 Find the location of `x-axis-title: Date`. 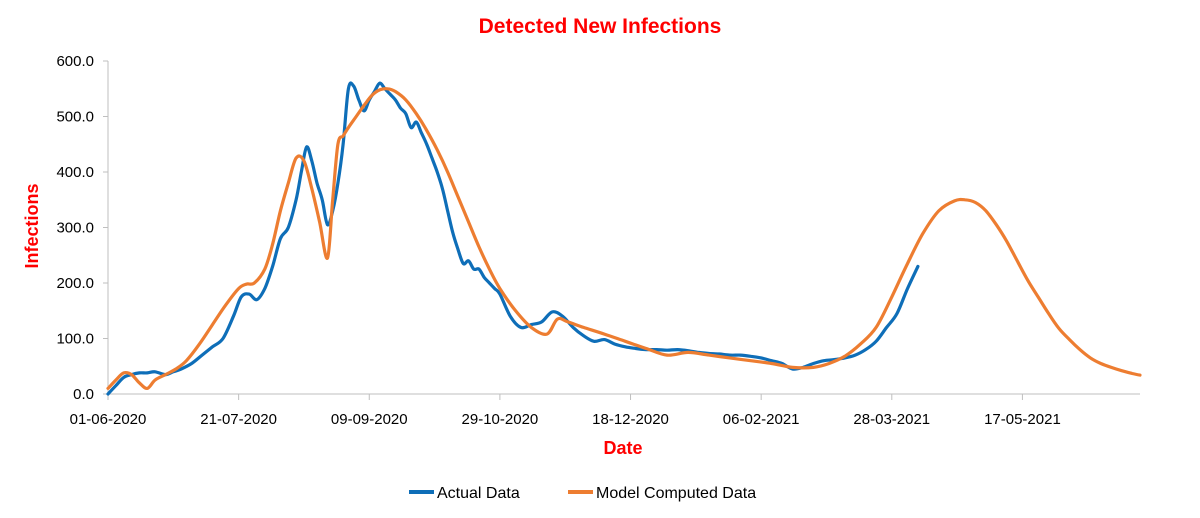

x-axis-title: Date is located at coordinates (622, 448).